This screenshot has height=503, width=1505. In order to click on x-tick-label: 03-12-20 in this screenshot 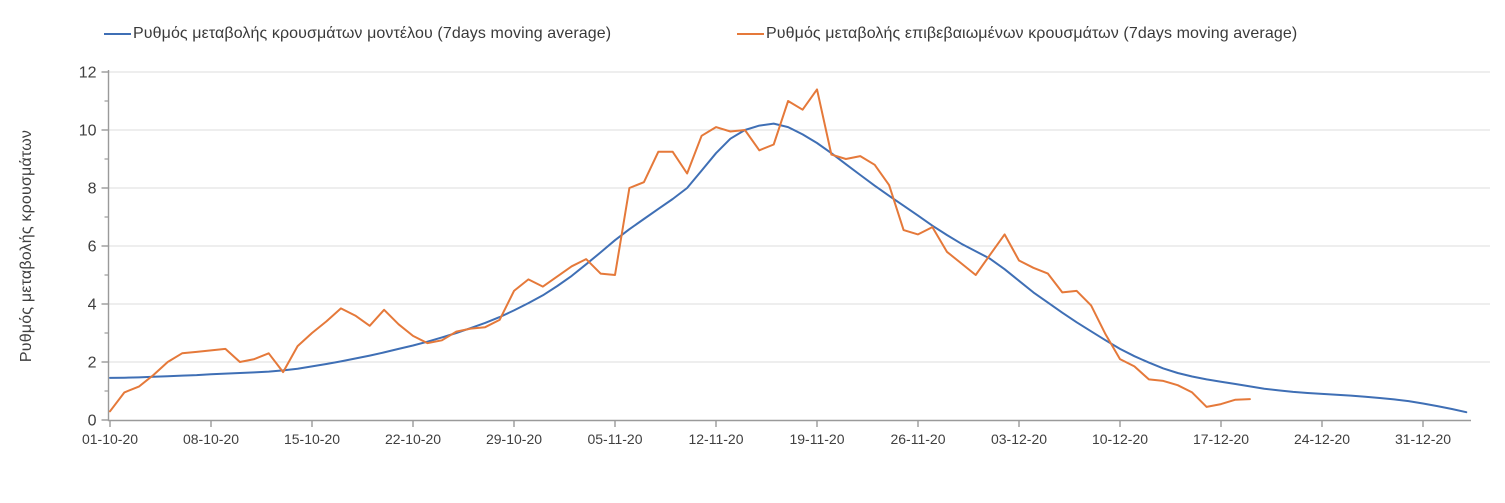, I will do `click(1019, 439)`.